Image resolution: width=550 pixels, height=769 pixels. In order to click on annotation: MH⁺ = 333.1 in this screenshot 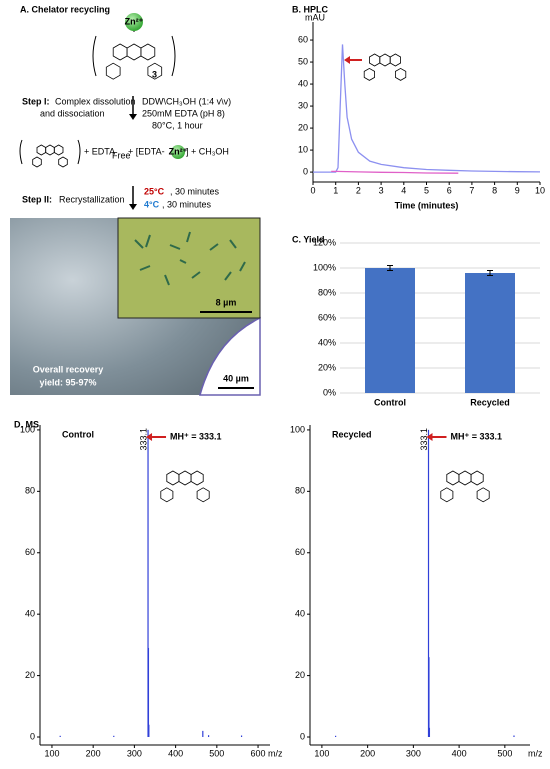, I will do `click(477, 436)`.